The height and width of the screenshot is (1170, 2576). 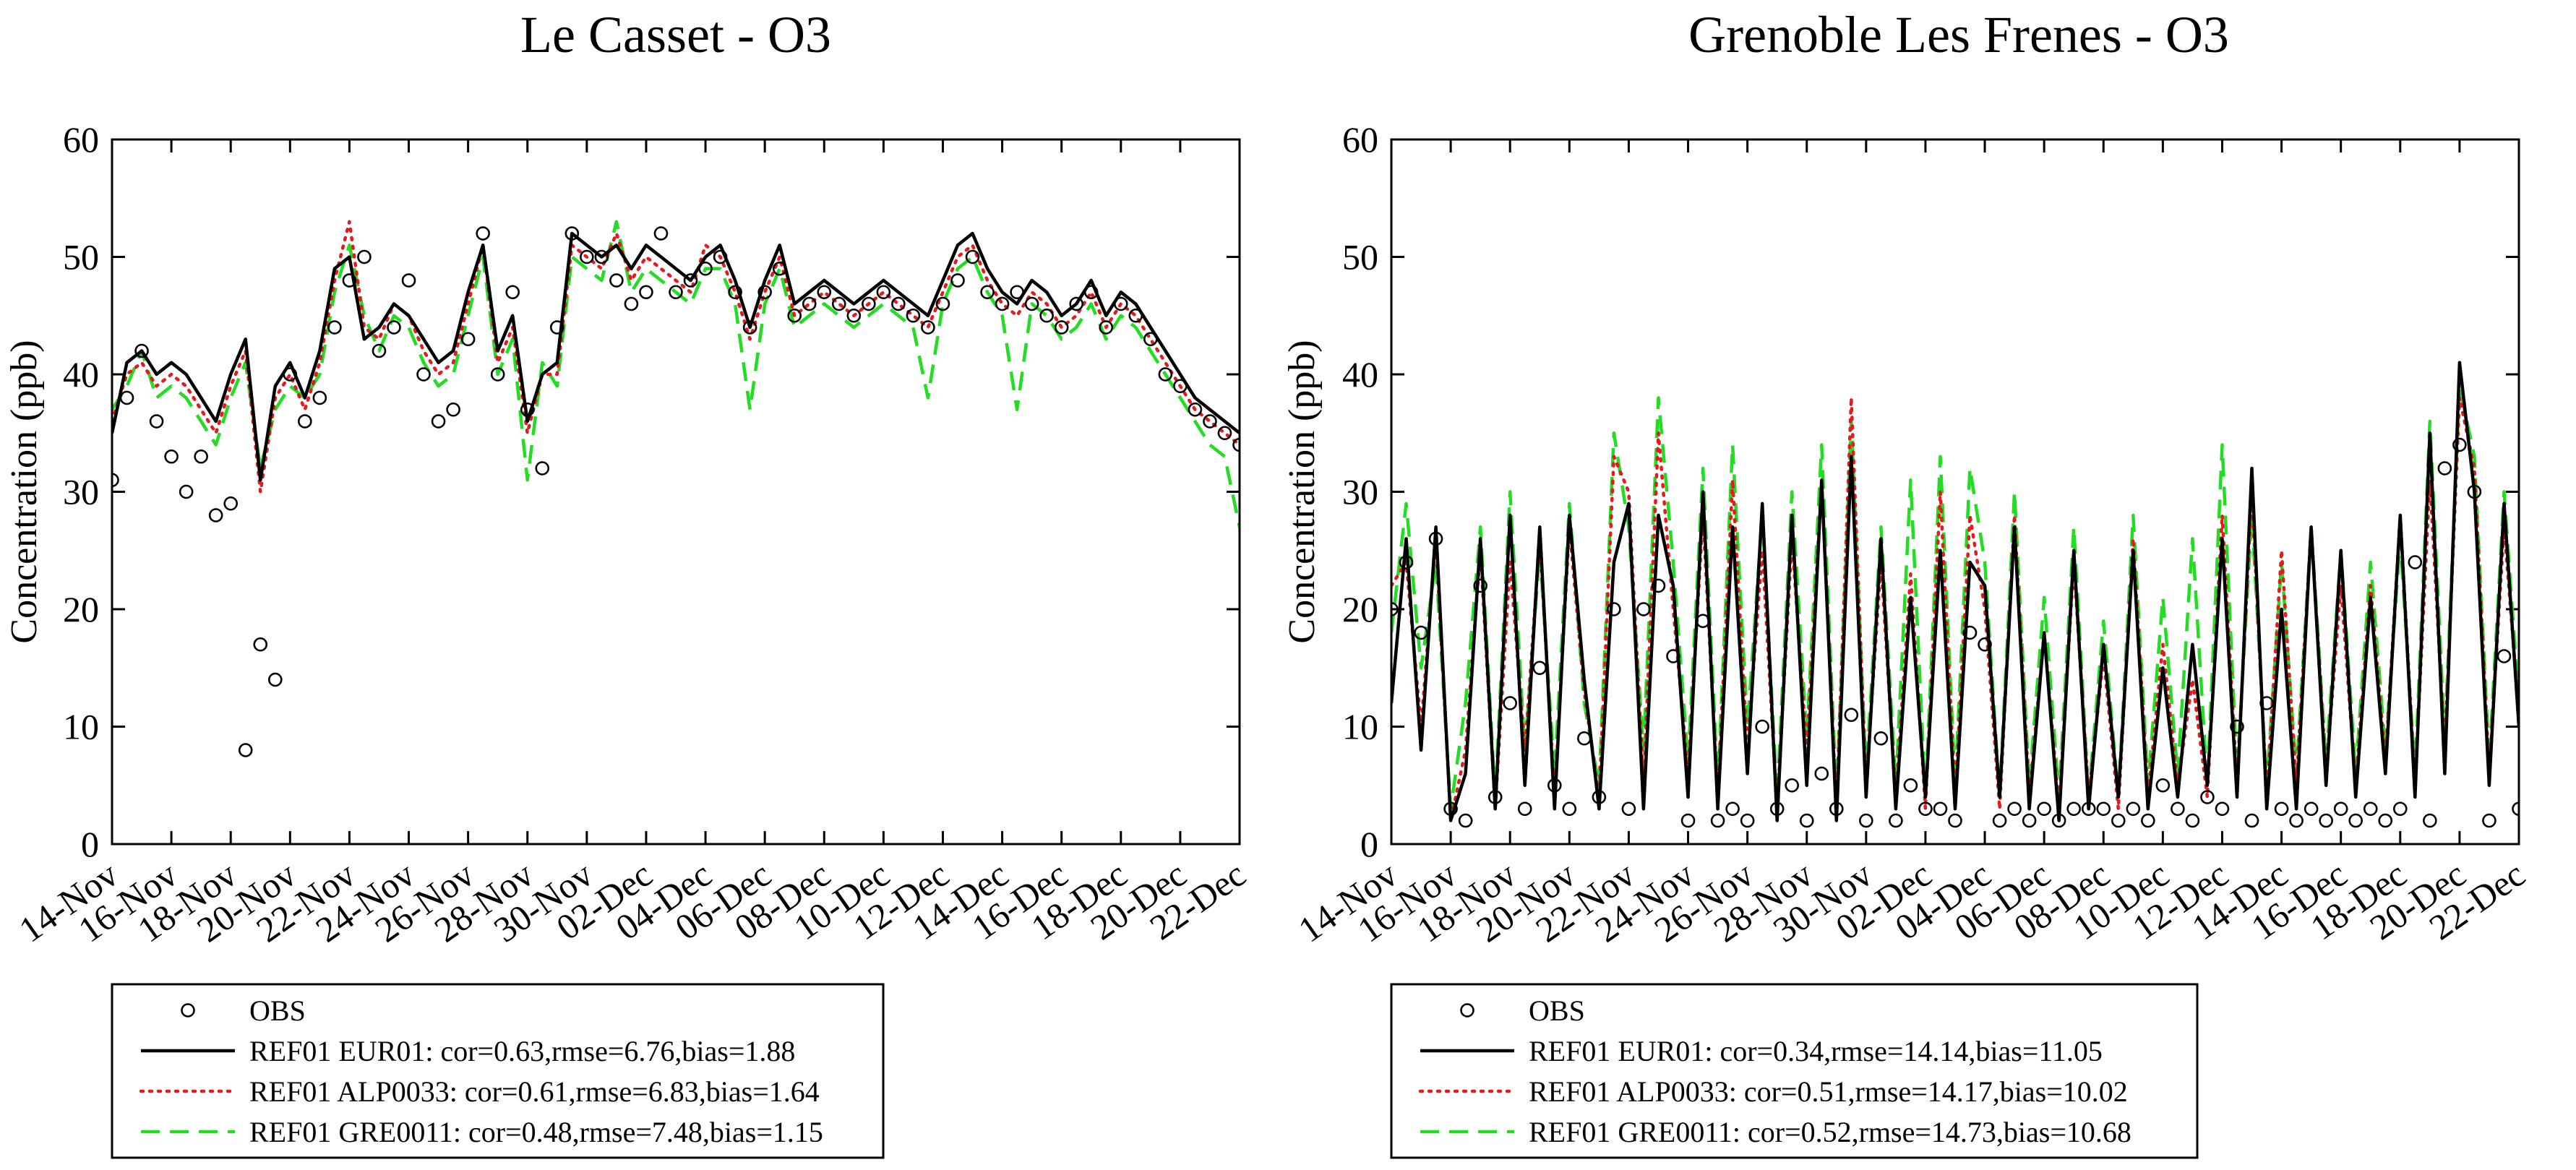 I want to click on y-tick-label: 0, so click(x=90, y=844).